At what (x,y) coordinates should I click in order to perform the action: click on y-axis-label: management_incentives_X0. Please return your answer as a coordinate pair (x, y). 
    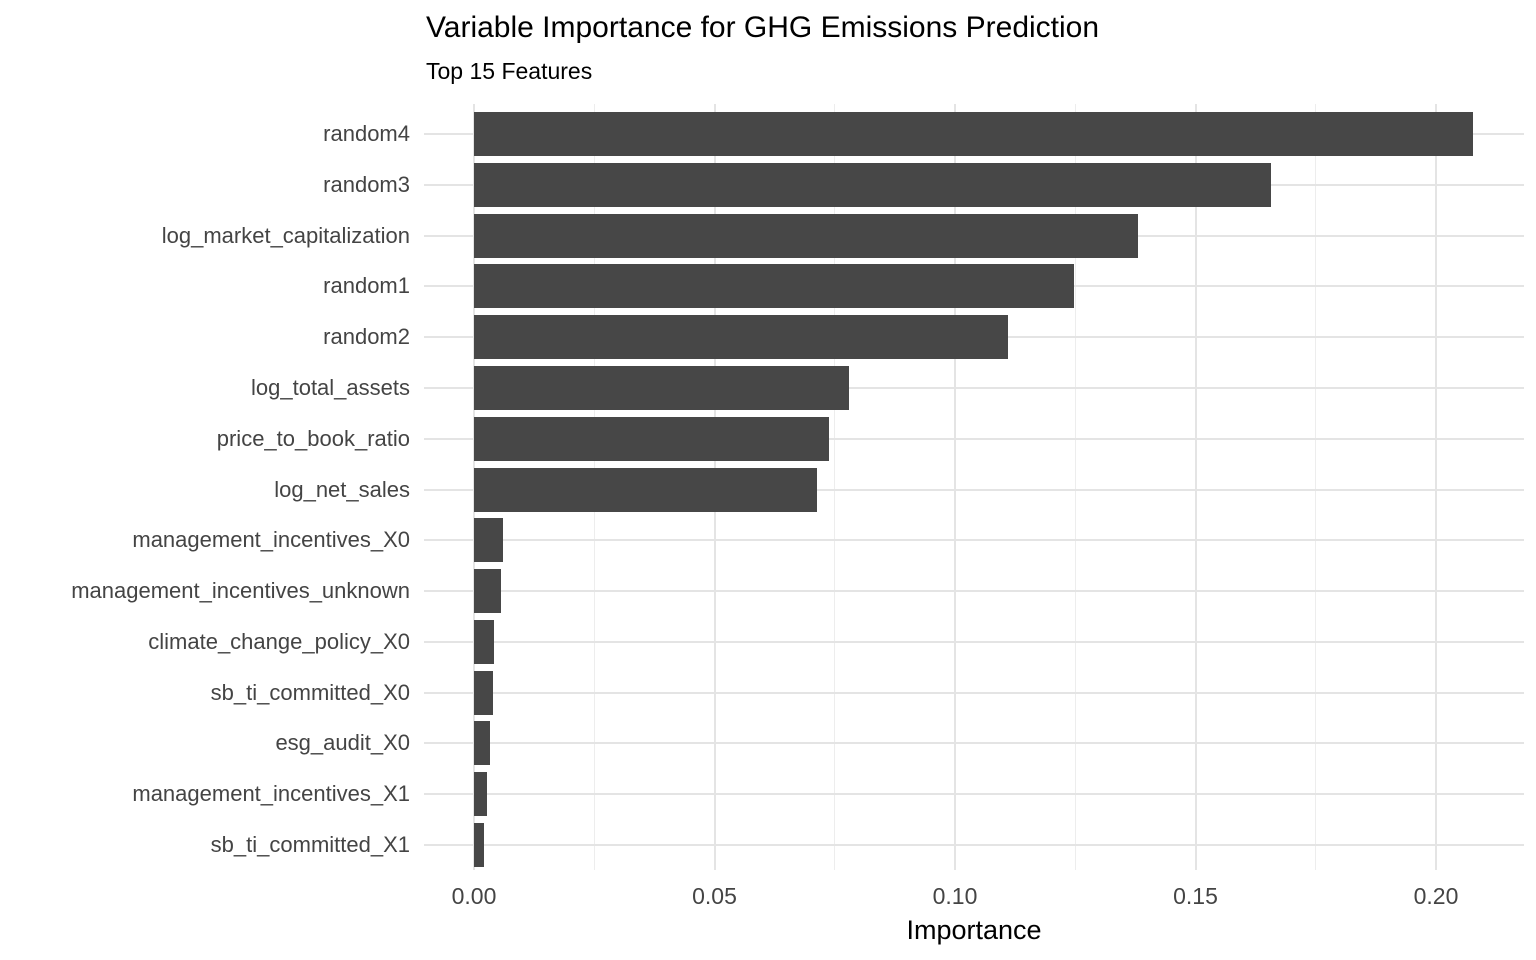
    Looking at the image, I should click on (271, 540).